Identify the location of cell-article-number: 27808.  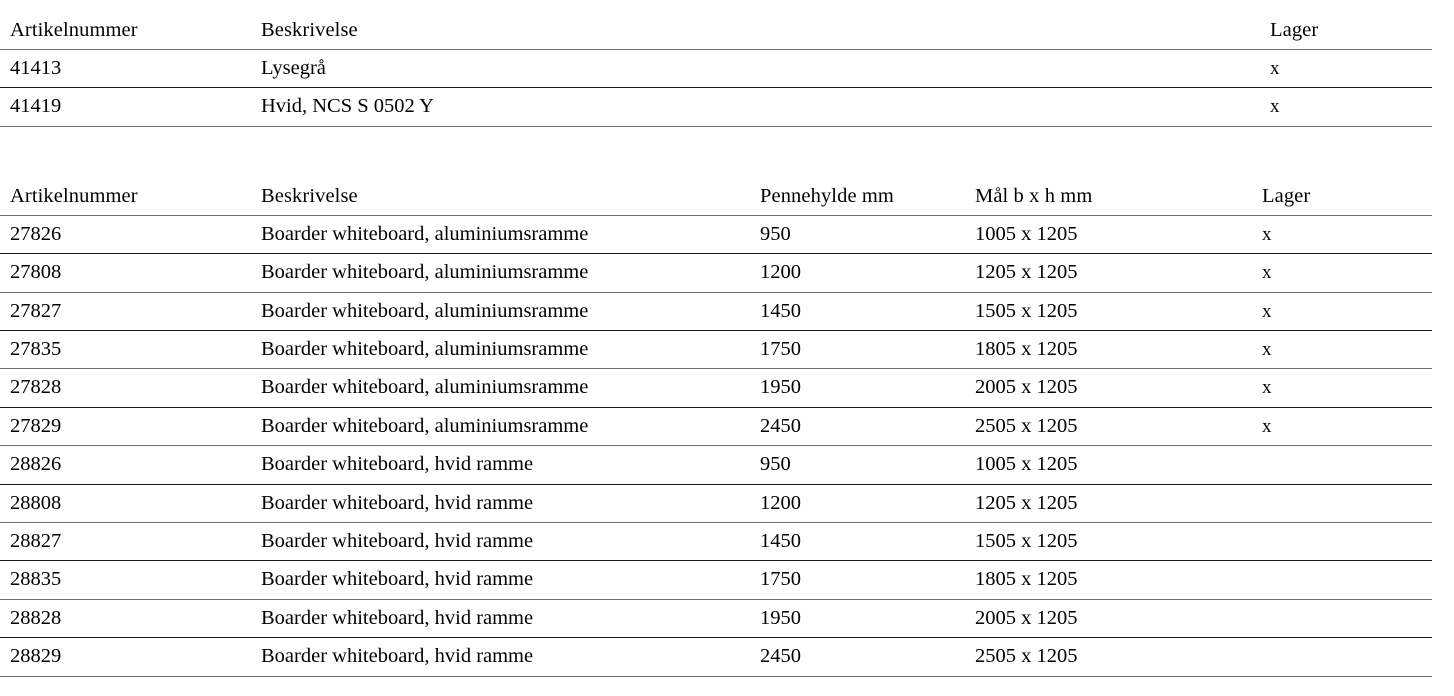
(125, 273).